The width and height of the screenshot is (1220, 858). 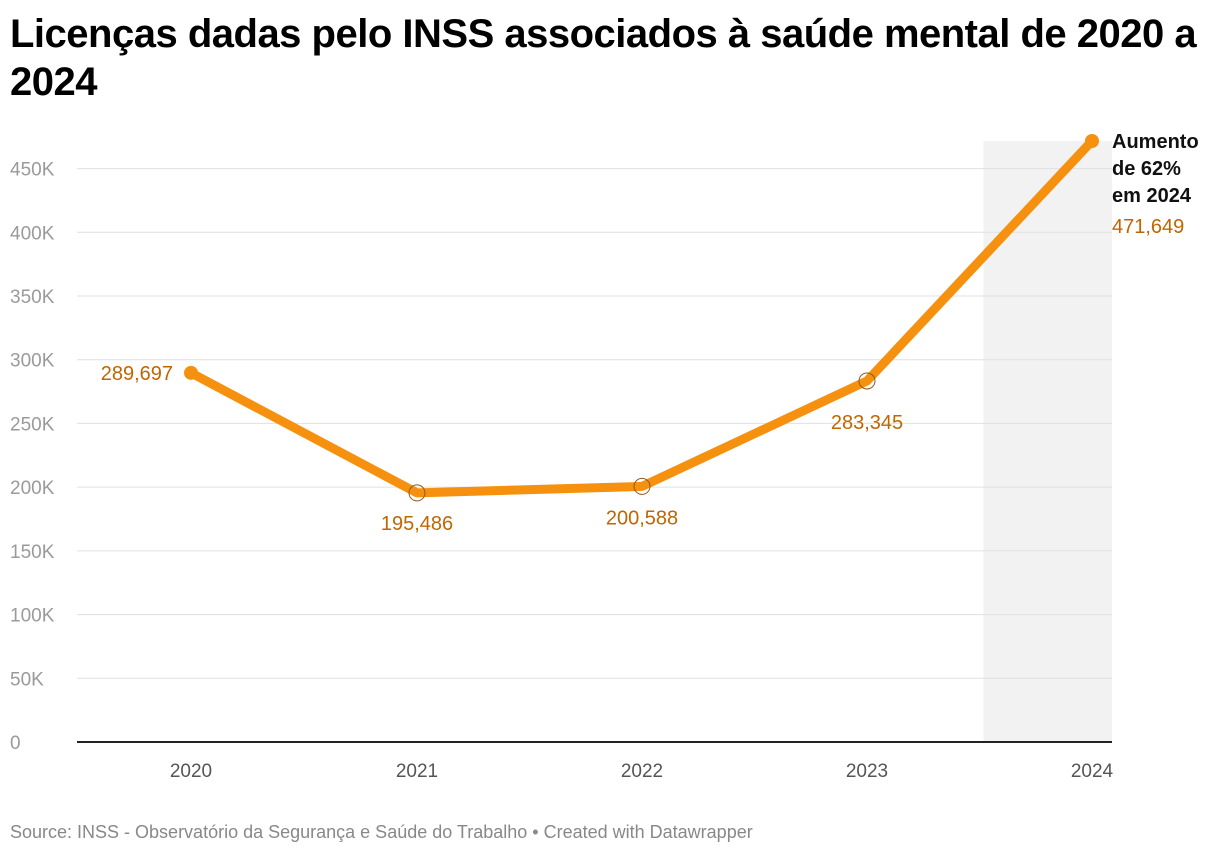 What do you see at coordinates (1146, 169) in the screenshot?
I see `annotation-line: de 62%` at bounding box center [1146, 169].